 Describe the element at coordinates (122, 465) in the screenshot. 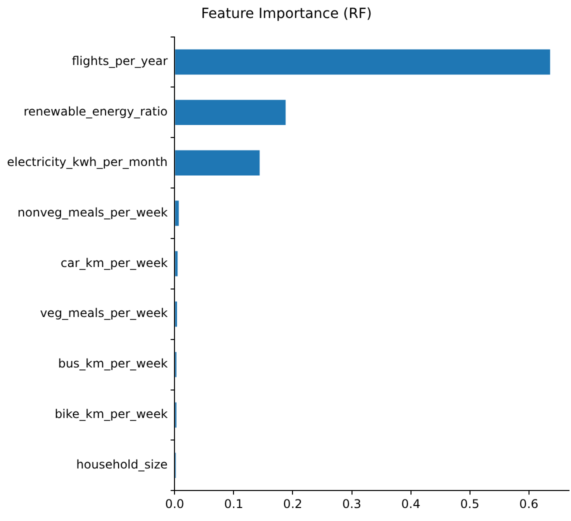

I see `y-tick-label: household_size` at that location.